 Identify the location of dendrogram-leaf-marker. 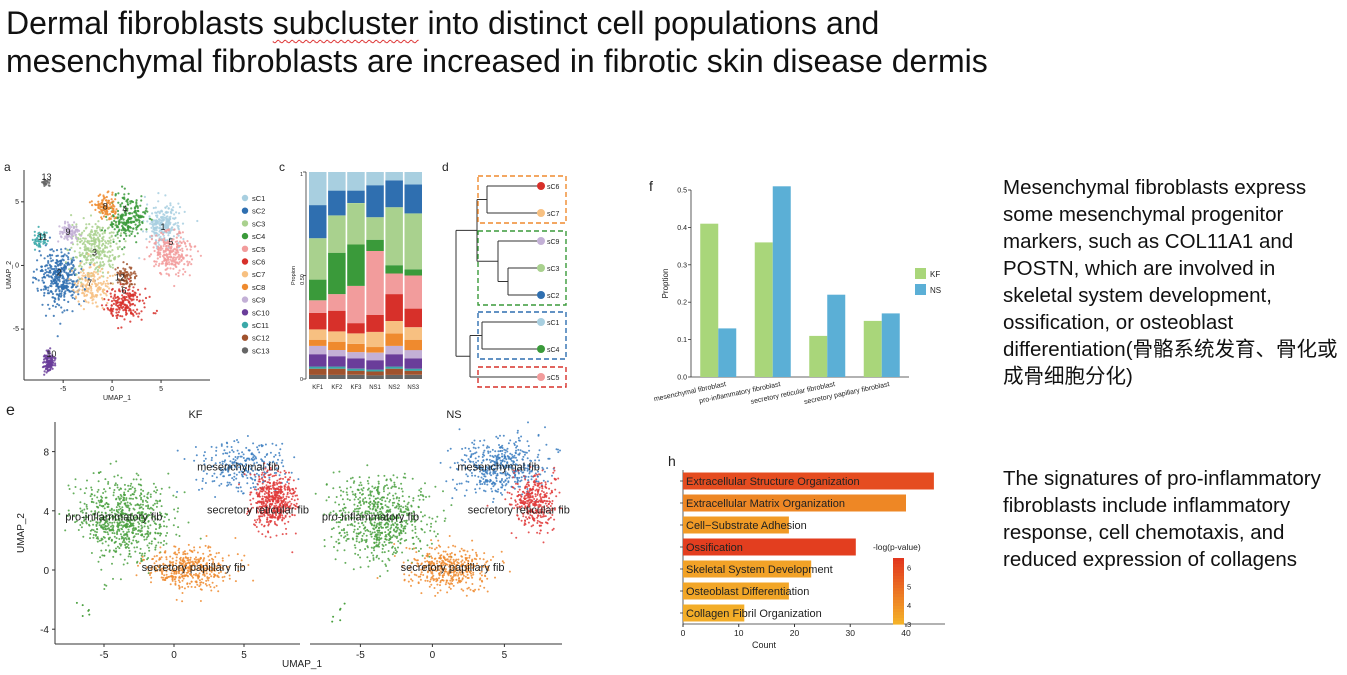
(541, 213).